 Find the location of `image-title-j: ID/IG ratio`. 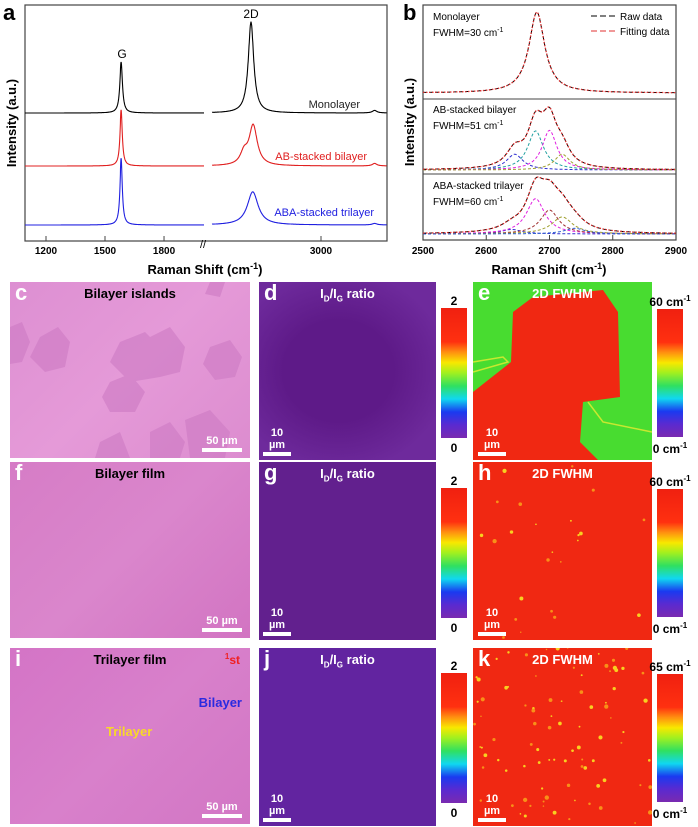

image-title-j: ID/IG ratio is located at coordinates (347, 661).